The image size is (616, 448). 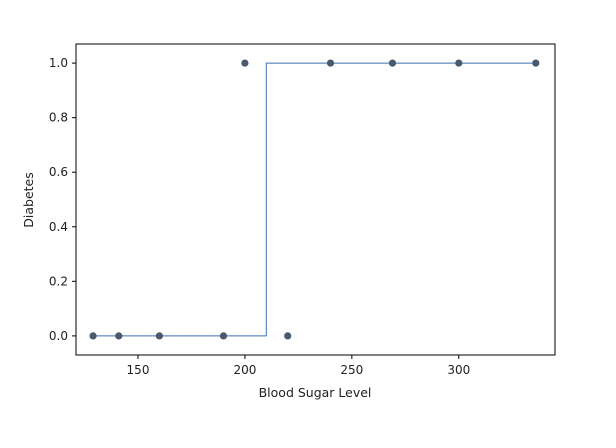 What do you see at coordinates (58, 63) in the screenshot?
I see `y-tick-label: 1.0` at bounding box center [58, 63].